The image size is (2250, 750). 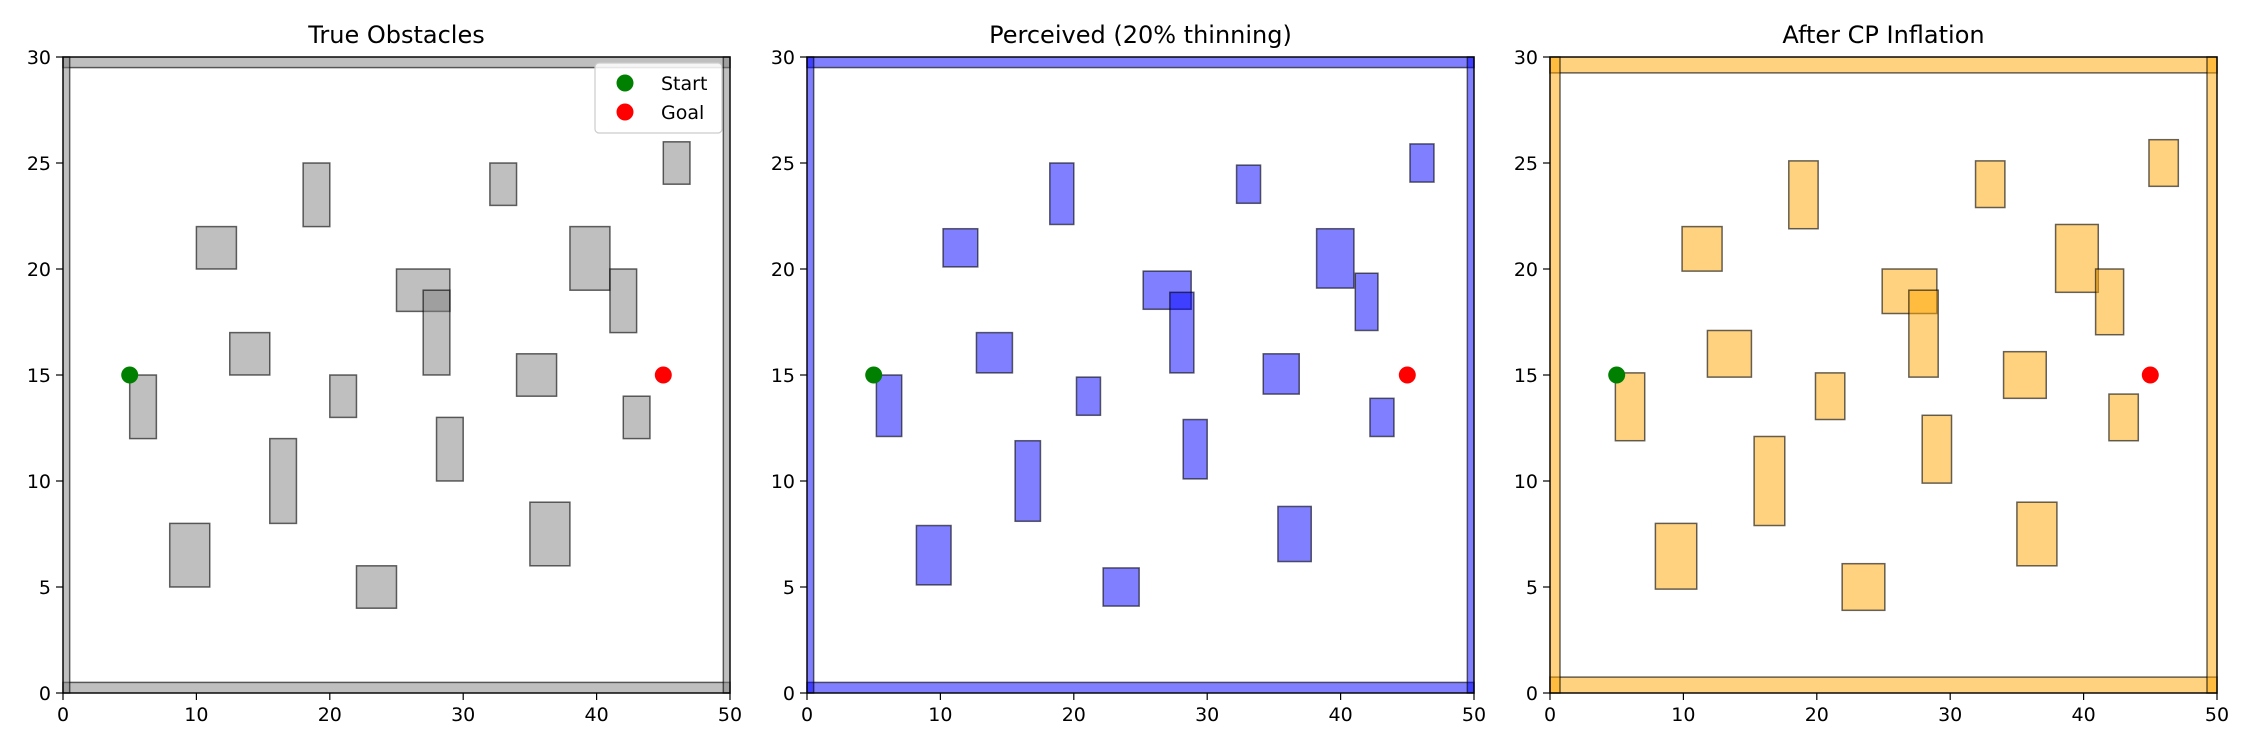 What do you see at coordinates (625, 112) in the screenshot?
I see `legend-goal-marker` at bounding box center [625, 112].